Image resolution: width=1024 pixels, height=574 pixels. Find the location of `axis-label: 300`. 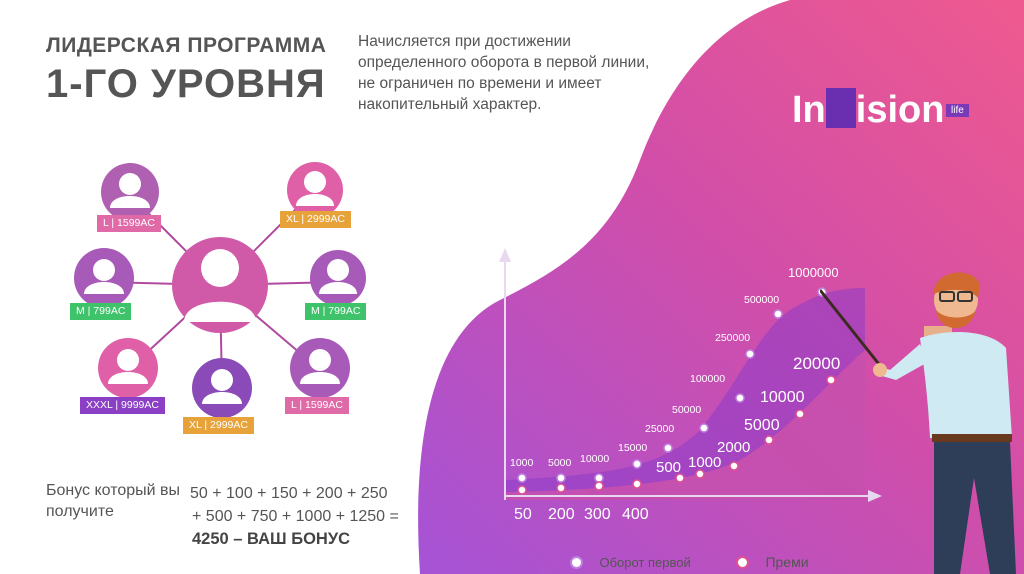

axis-label: 300 is located at coordinates (597, 514).